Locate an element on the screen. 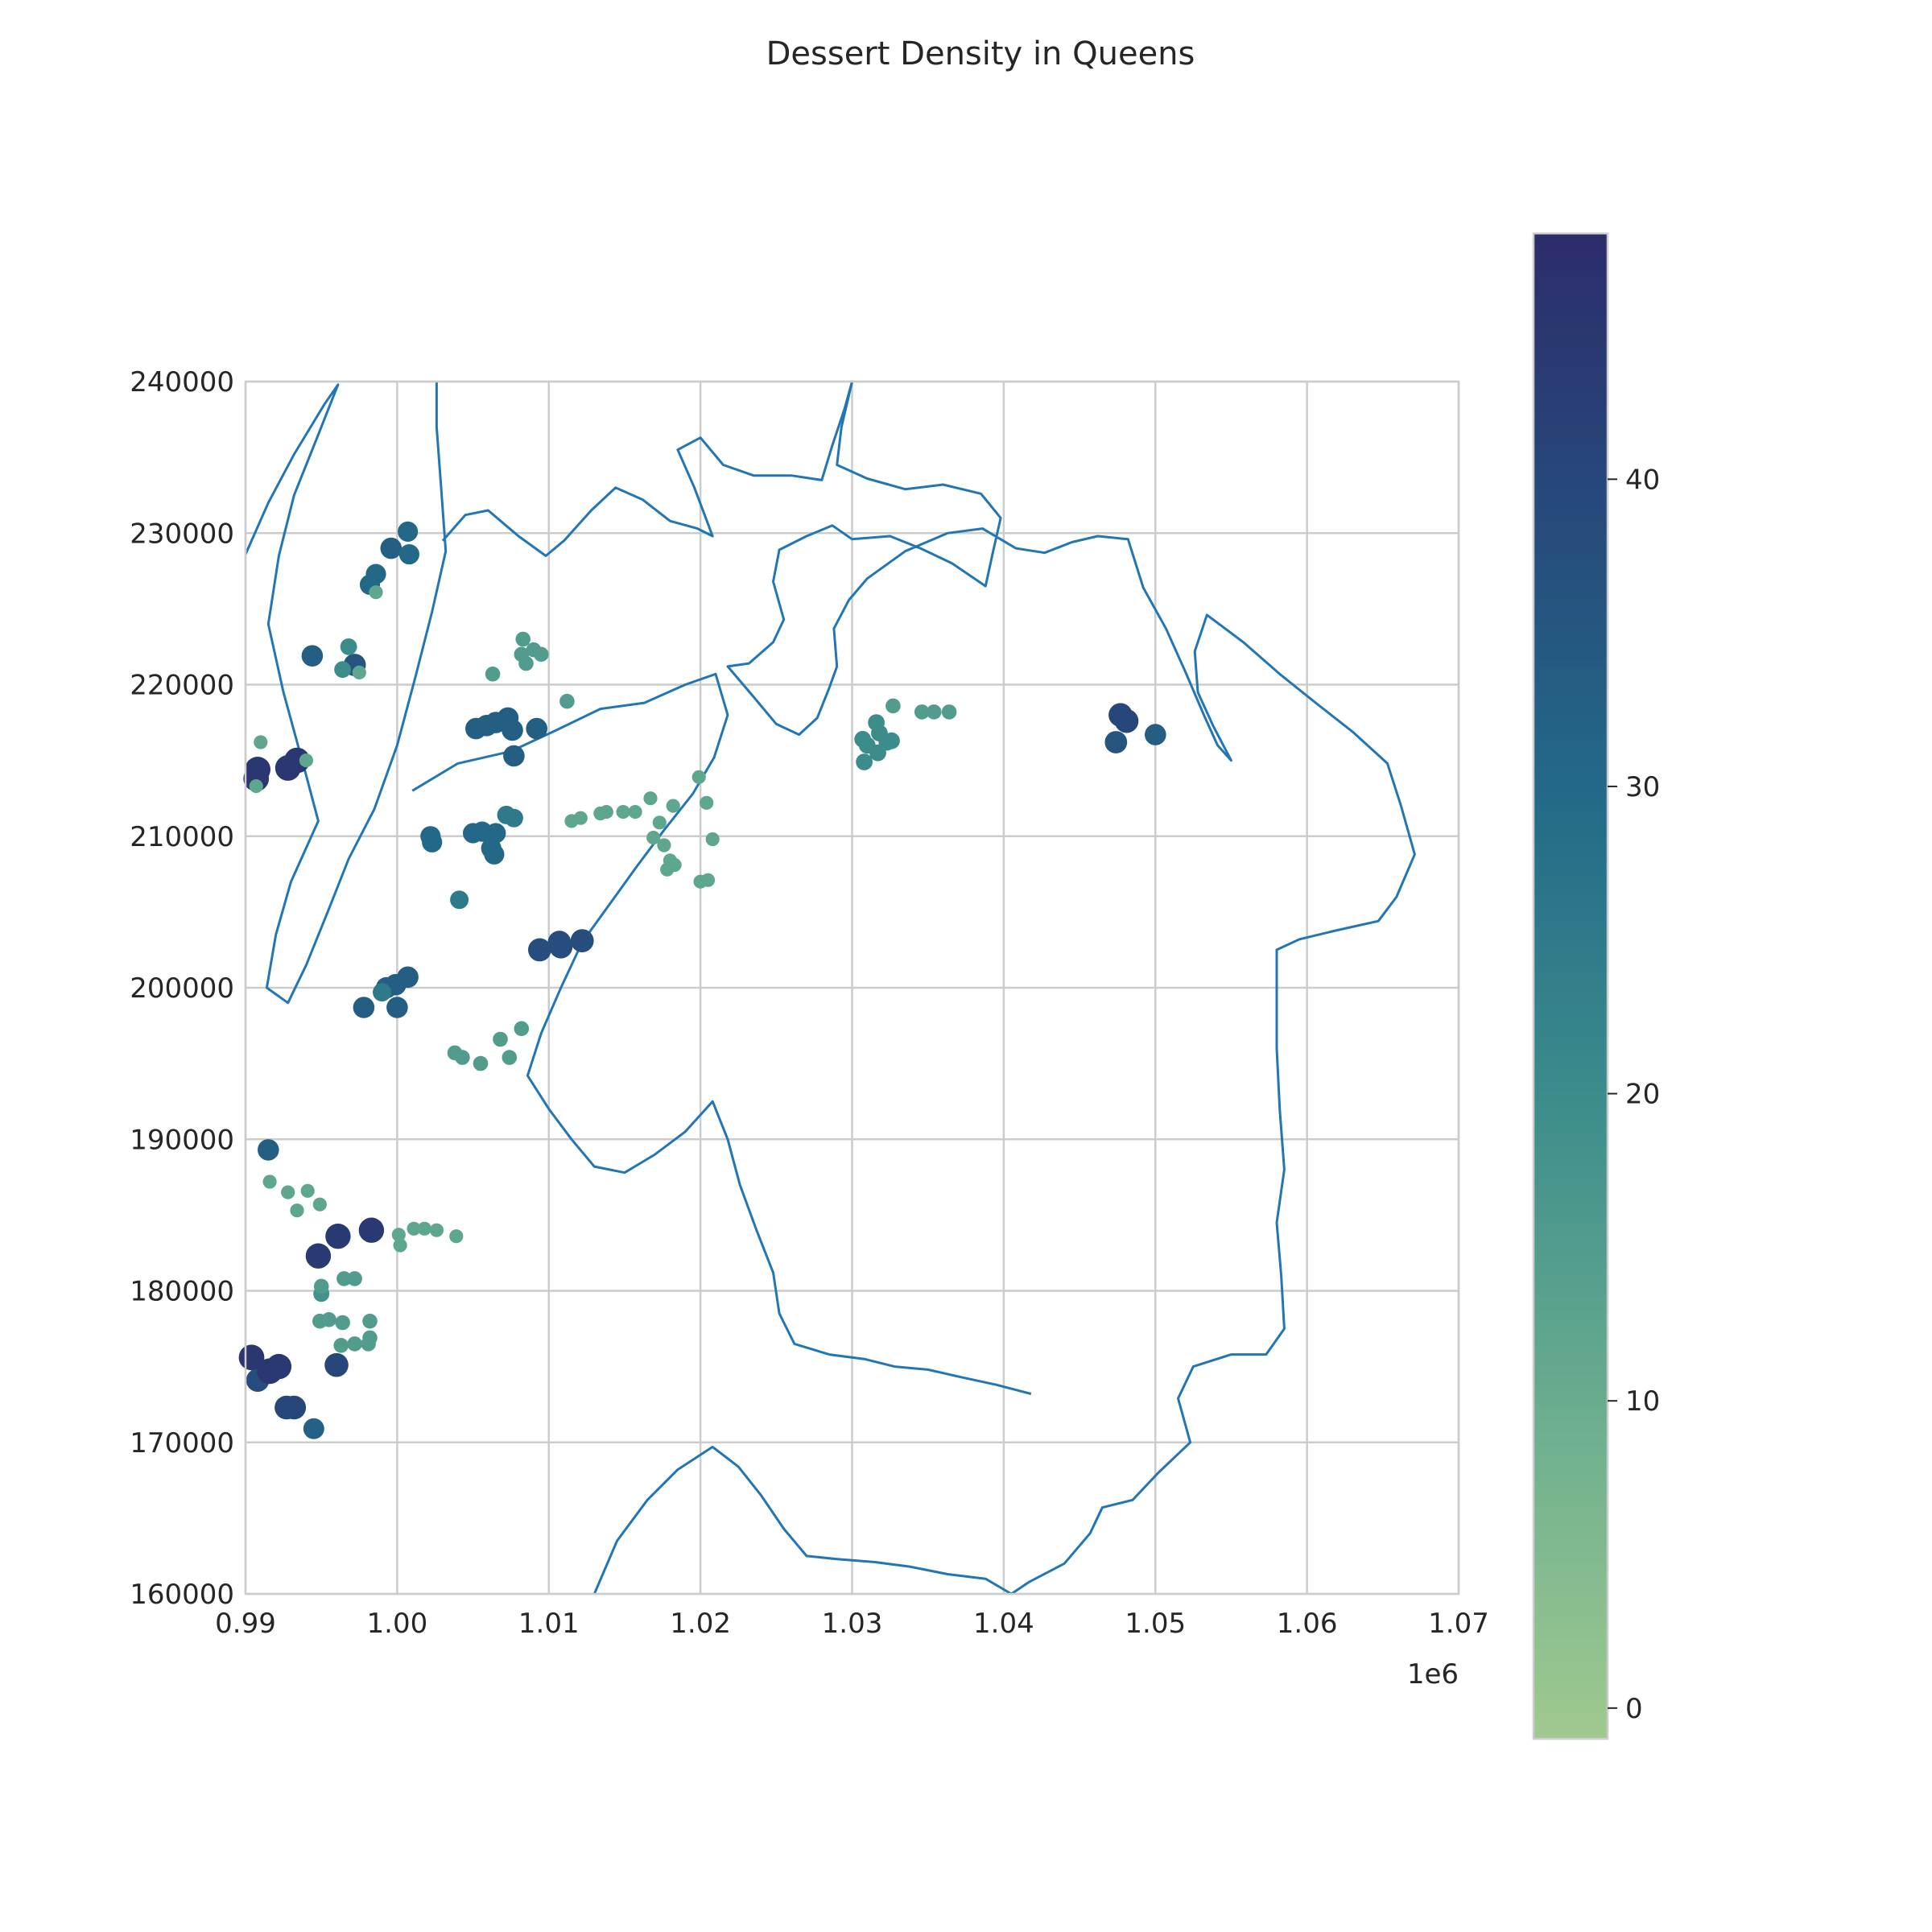  shoreline-south is located at coordinates (802, 1520).